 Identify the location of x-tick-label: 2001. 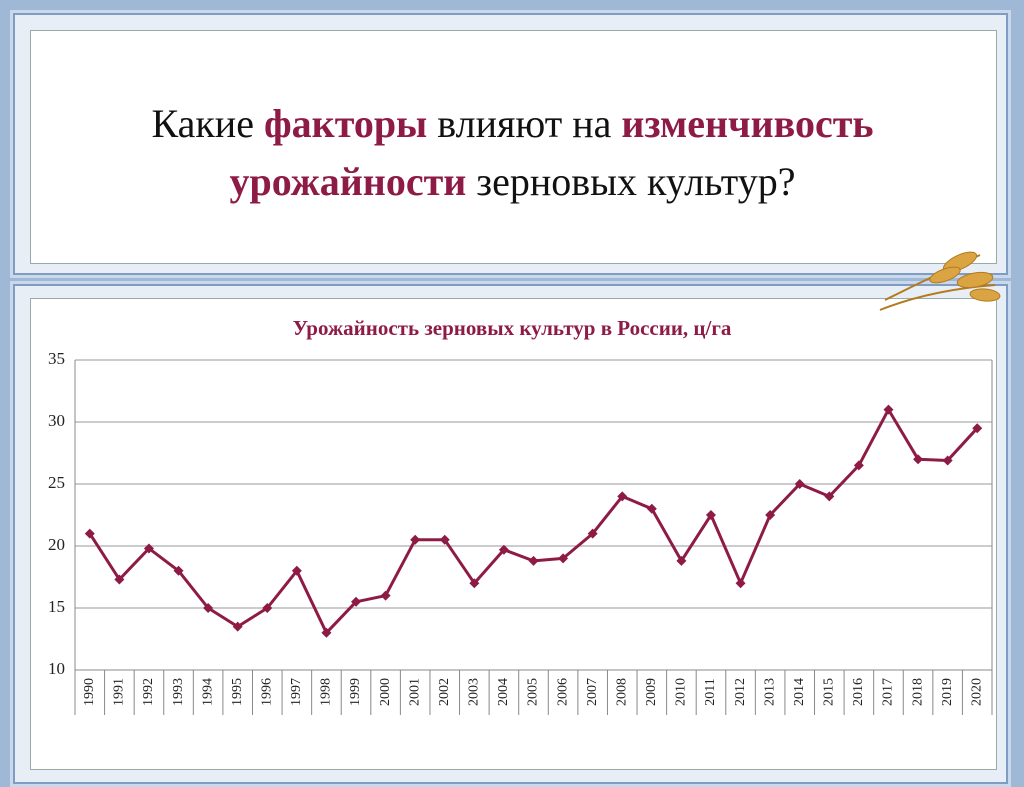
(414, 692).